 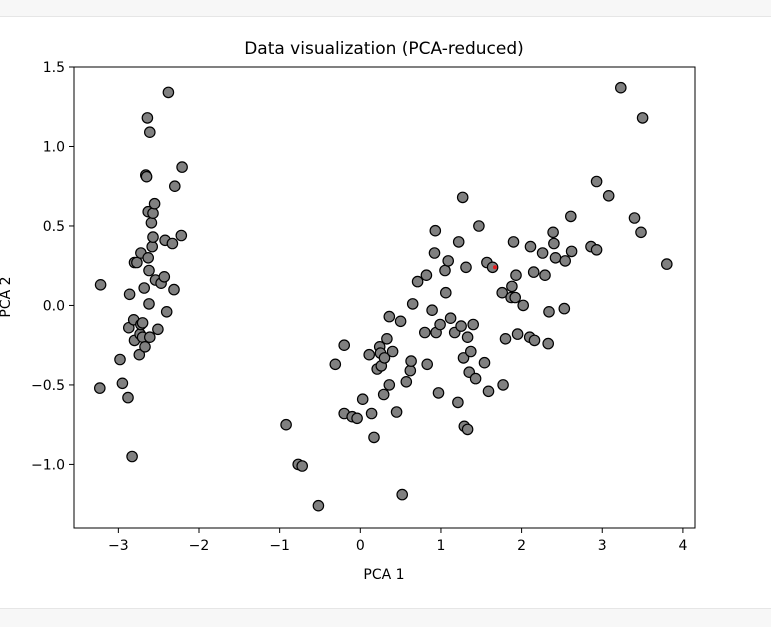 What do you see at coordinates (682, 546) in the screenshot?
I see `x-tick-label: 4` at bounding box center [682, 546].